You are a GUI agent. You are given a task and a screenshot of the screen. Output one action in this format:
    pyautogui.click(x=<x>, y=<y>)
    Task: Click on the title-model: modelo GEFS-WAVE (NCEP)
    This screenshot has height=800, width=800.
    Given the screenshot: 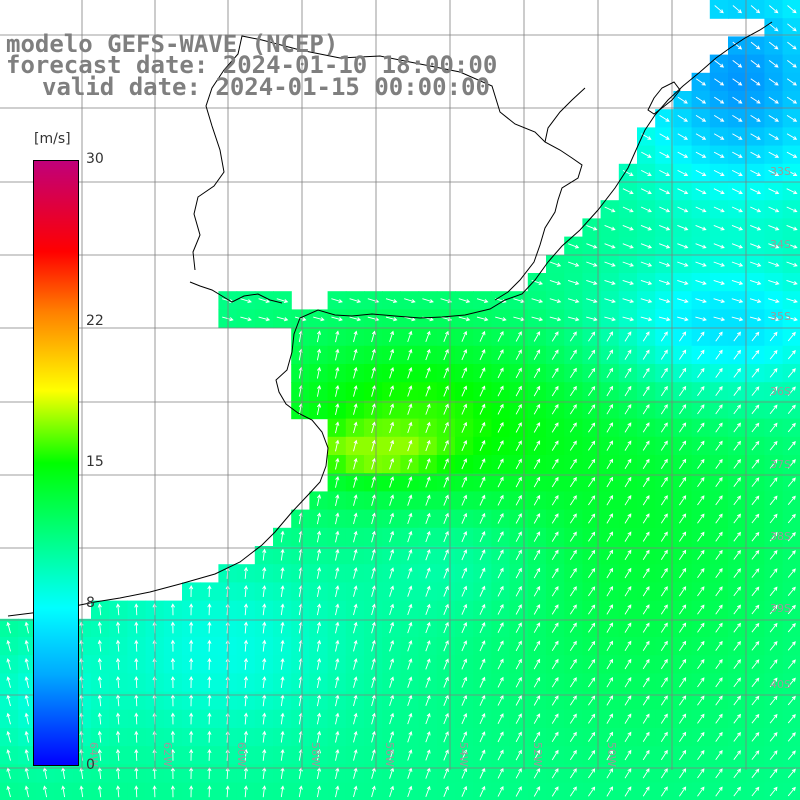 What is the action you would take?
    pyautogui.click(x=172, y=44)
    